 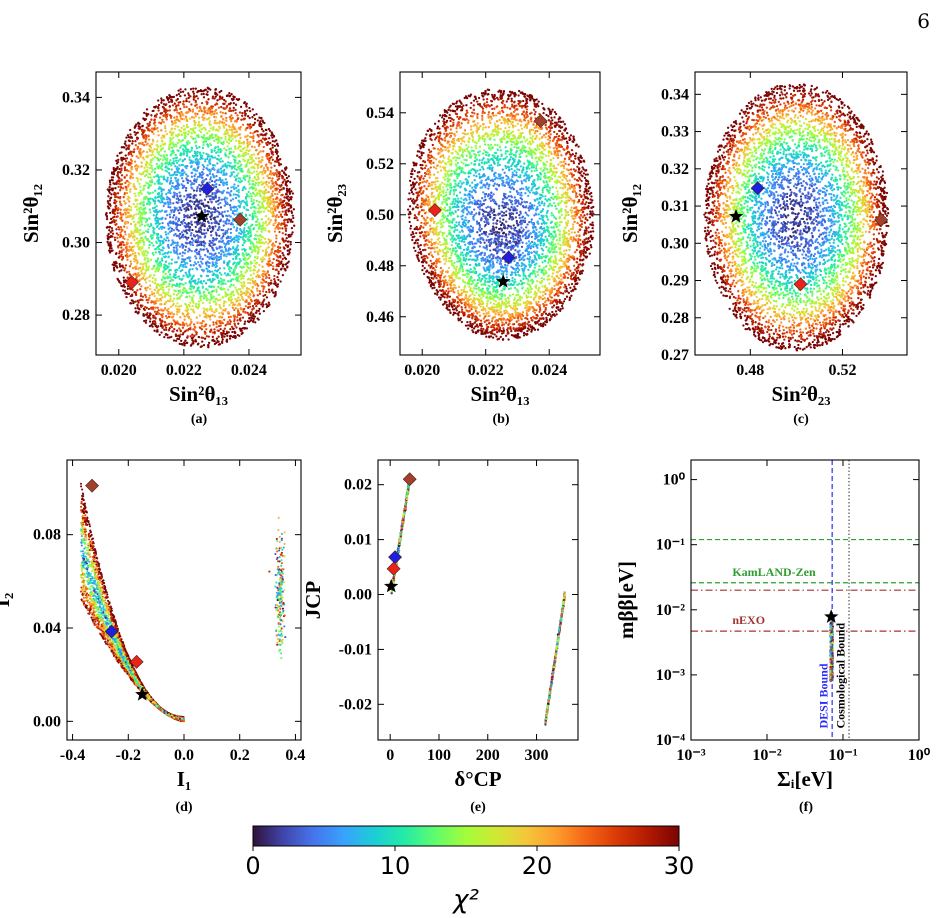 I want to click on y-tick-label: 10⁻⁴, so click(x=670, y=740).